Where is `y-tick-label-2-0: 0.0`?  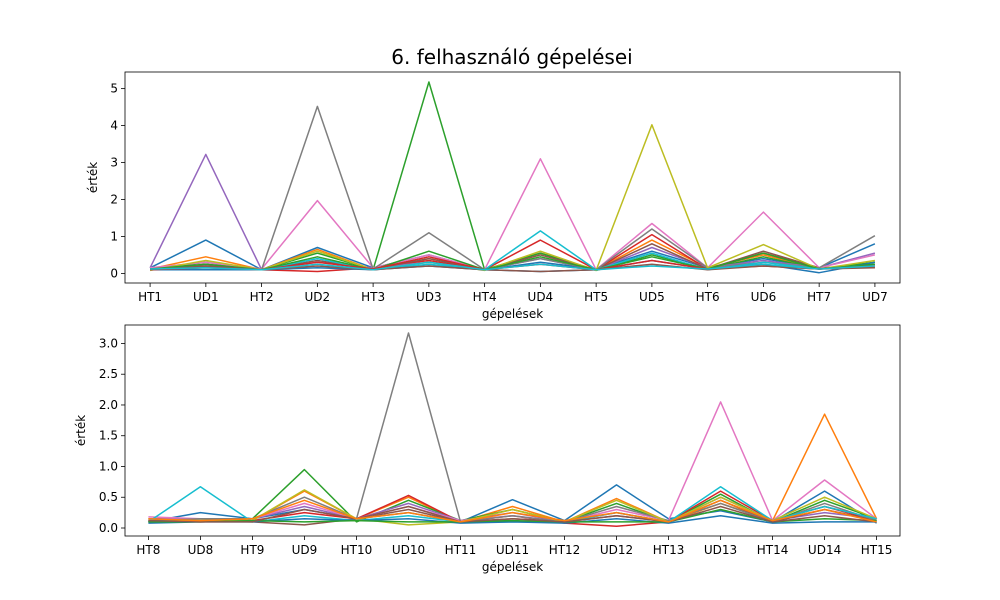 y-tick-label-2-0: 0.0 is located at coordinates (108, 528).